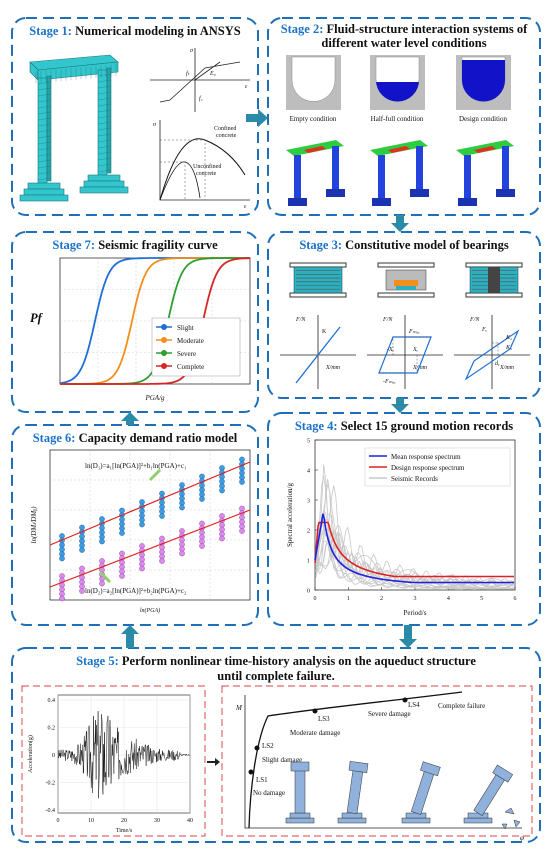 The width and height of the screenshot is (550, 853). Describe the element at coordinates (403, 43) in the screenshot. I see `stage2-title-line2: different water level conditions` at that location.